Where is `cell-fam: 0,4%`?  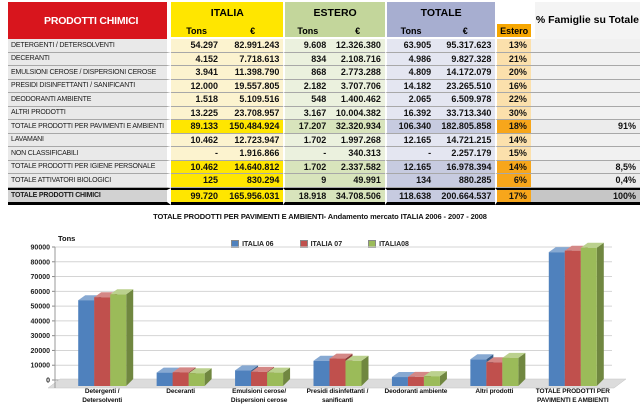 cell-fam: 0,4% is located at coordinates (585, 181).